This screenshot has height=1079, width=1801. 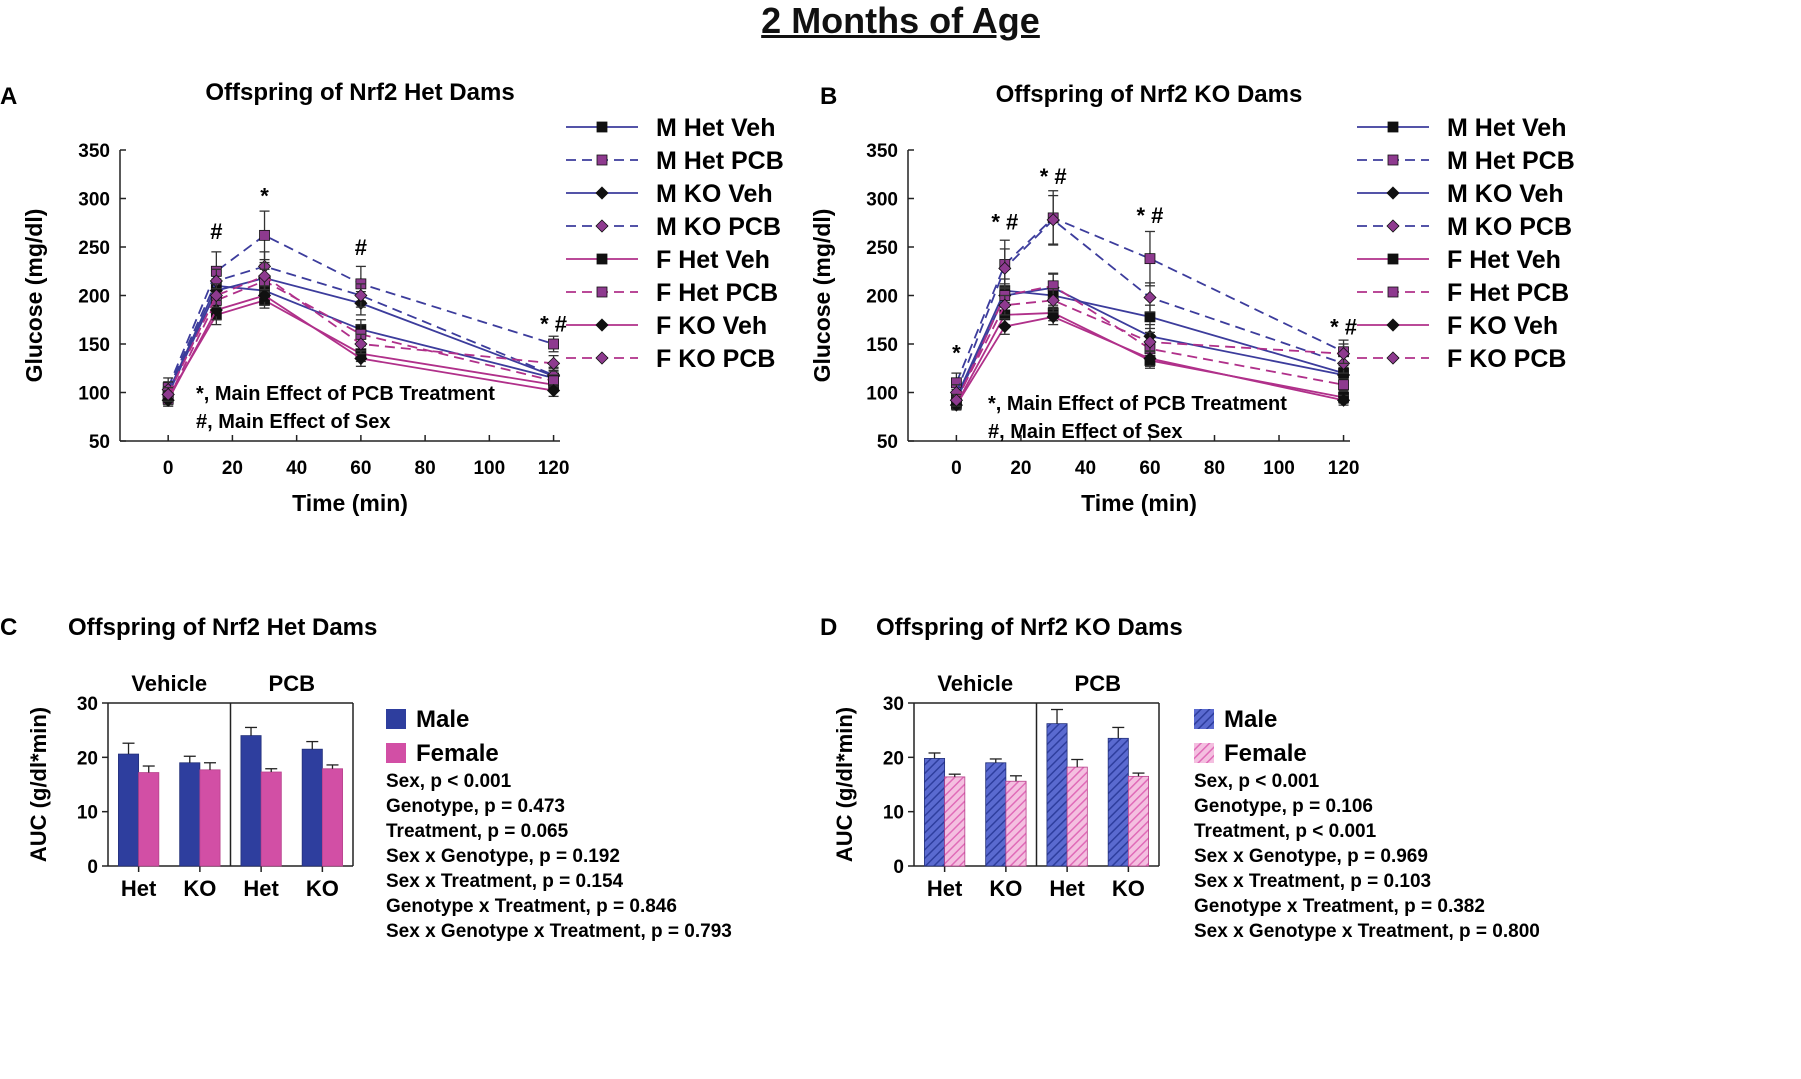 What do you see at coordinates (475, 806) in the screenshot?
I see `stats-line: Genotype, p = 0.473` at bounding box center [475, 806].